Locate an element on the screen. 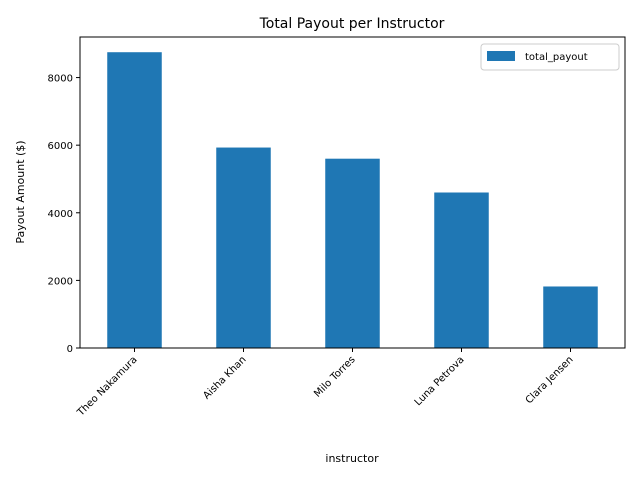 This screenshot has height=480, width=640. y-axis-label: Payout Amount ($) is located at coordinates (20, 191).